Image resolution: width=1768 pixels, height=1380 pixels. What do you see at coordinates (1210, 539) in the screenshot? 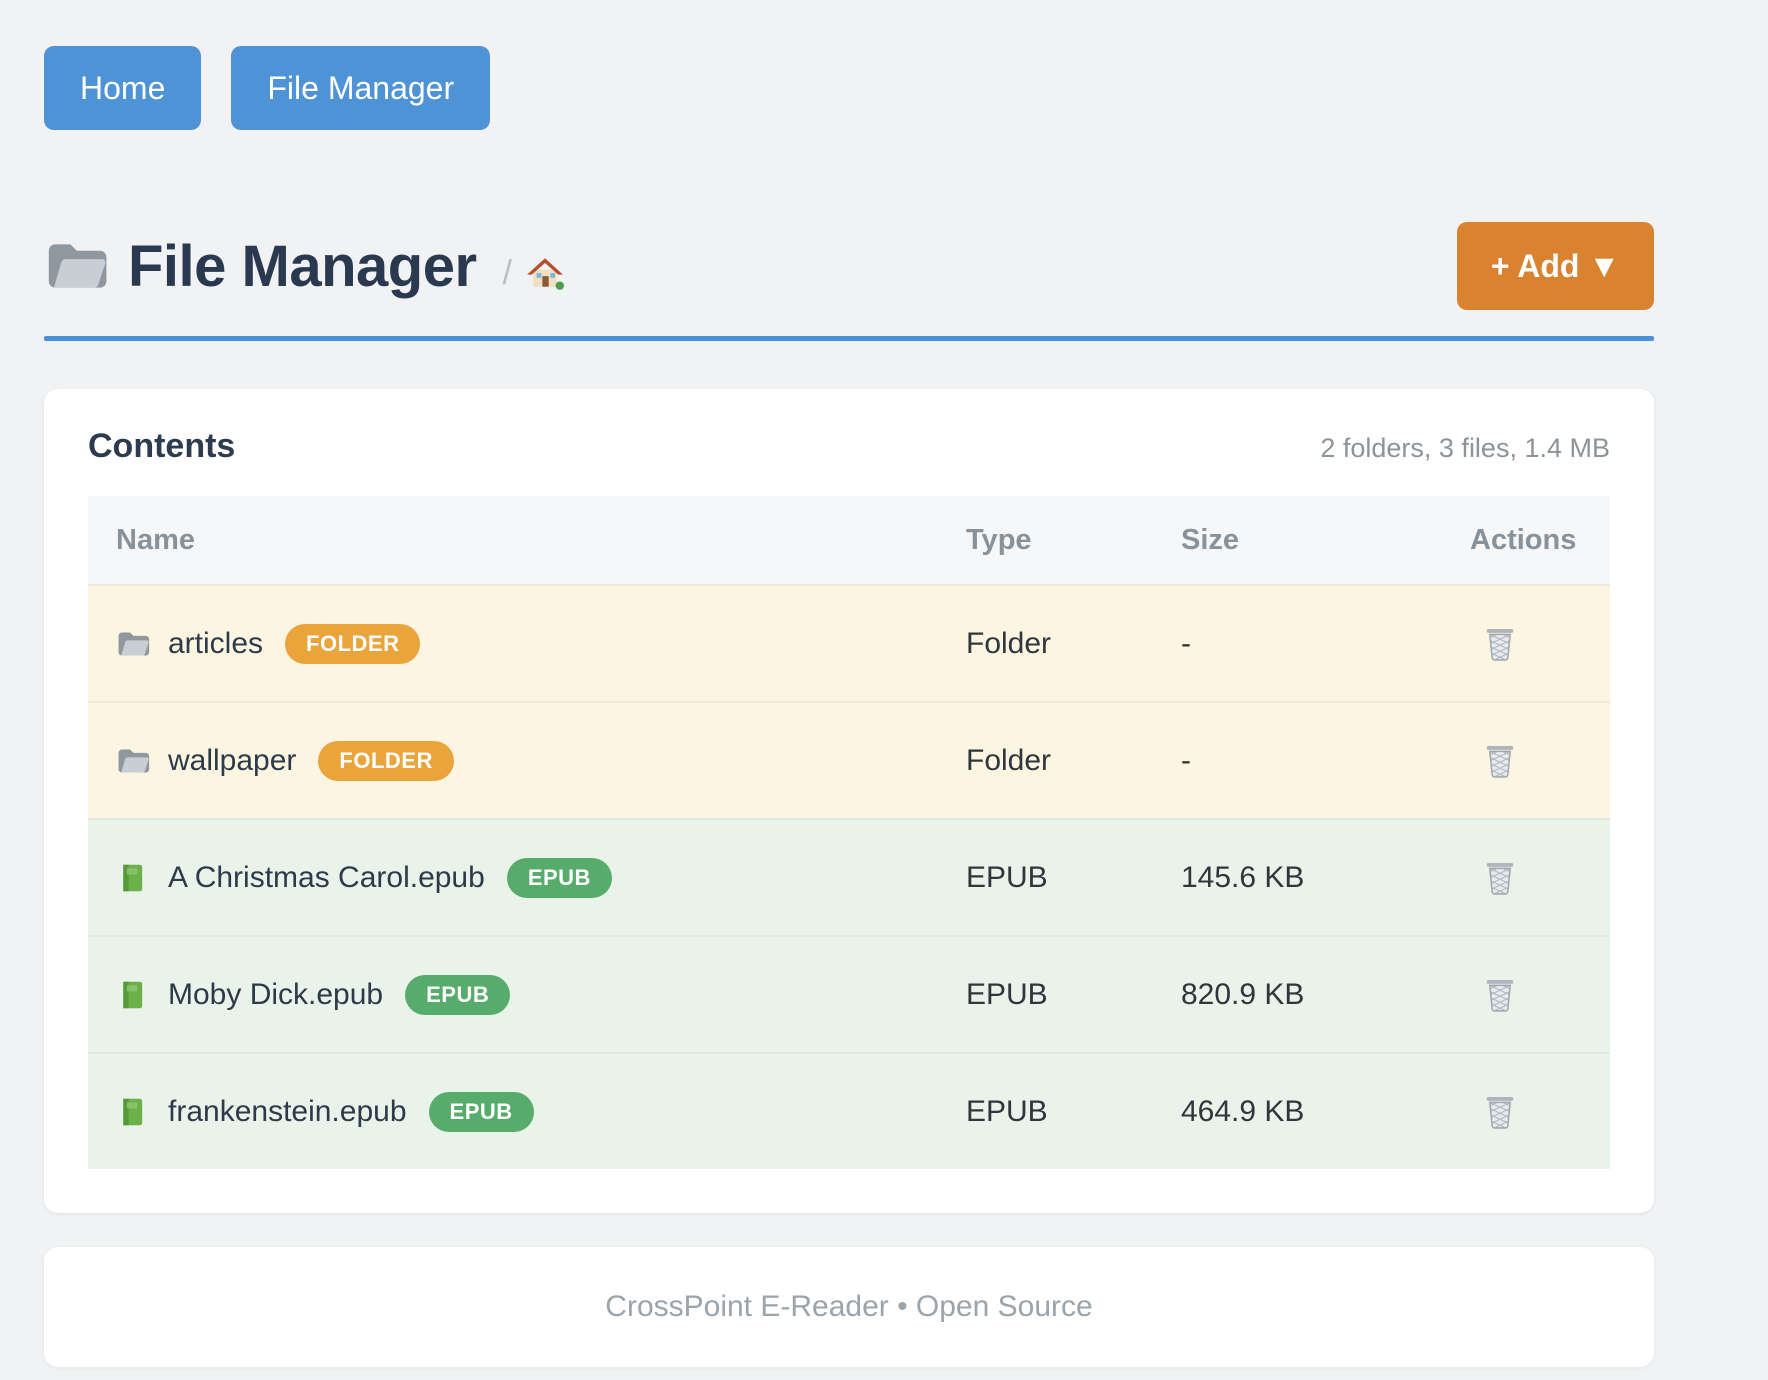
I see `column-header-size: Size` at bounding box center [1210, 539].